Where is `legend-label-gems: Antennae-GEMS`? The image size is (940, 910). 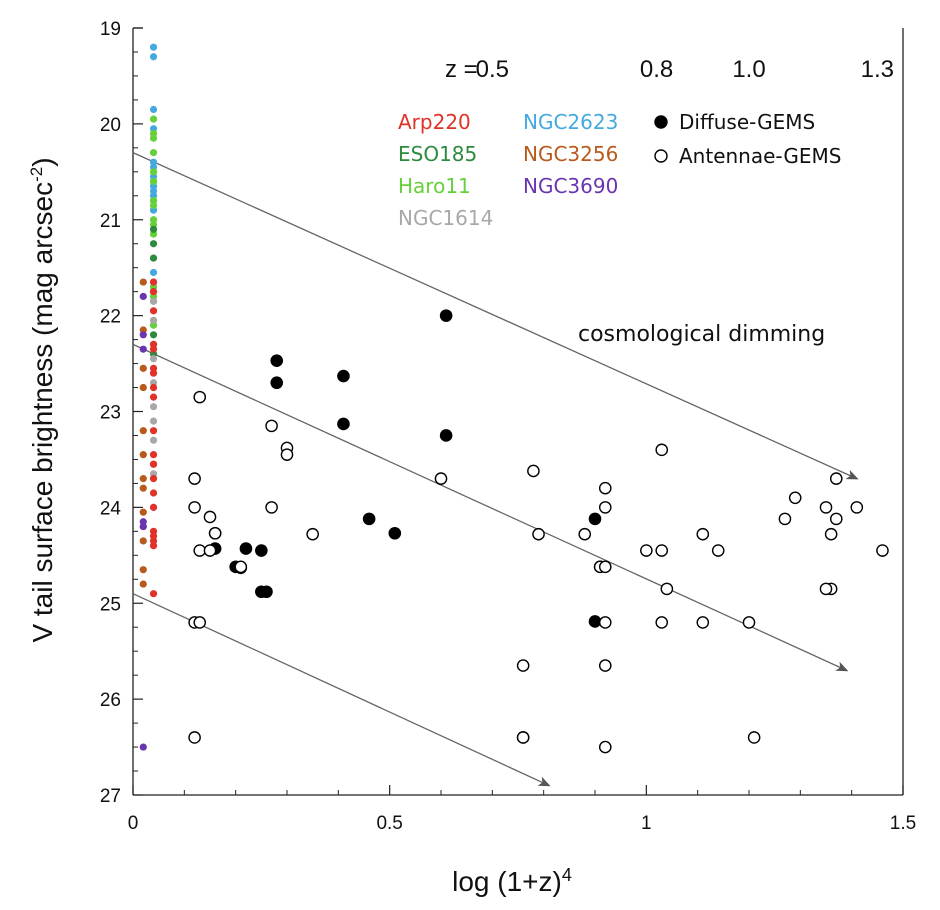
legend-label-gems: Antennae-GEMS is located at coordinates (760, 156).